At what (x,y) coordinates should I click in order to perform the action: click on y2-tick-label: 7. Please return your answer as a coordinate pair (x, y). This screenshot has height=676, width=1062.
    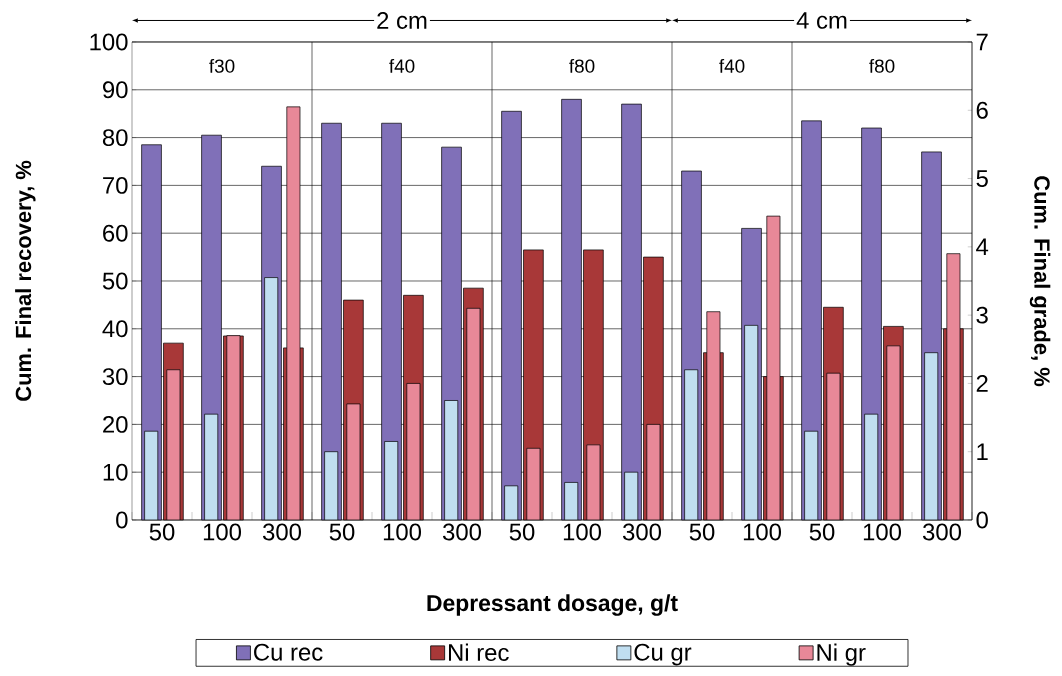
    Looking at the image, I should click on (982, 42).